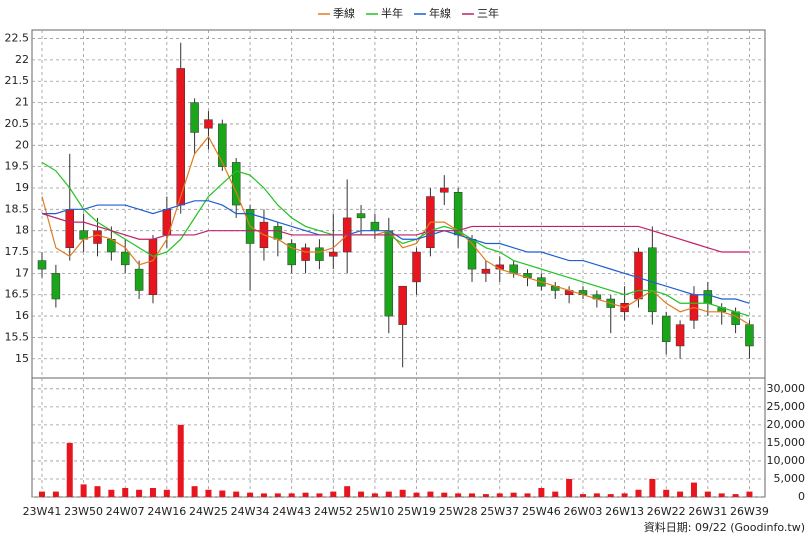 This screenshot has height=540, width=808. Describe the element at coordinates (374, 511) in the screenshot. I see `x-tick-label: 25W10` at that location.